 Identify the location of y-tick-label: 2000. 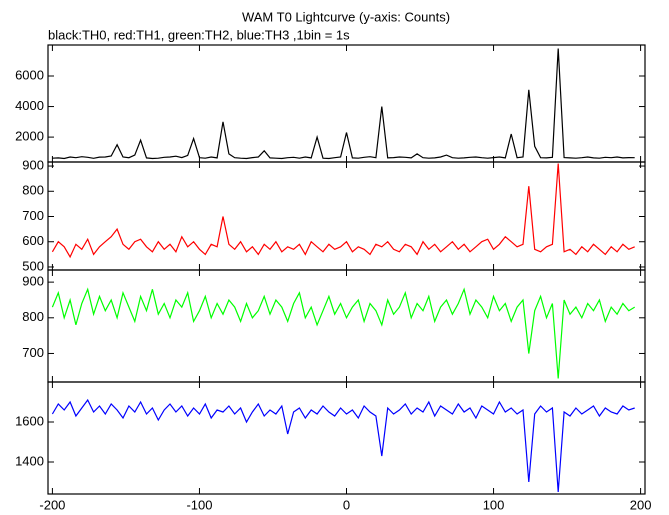
(29, 136).